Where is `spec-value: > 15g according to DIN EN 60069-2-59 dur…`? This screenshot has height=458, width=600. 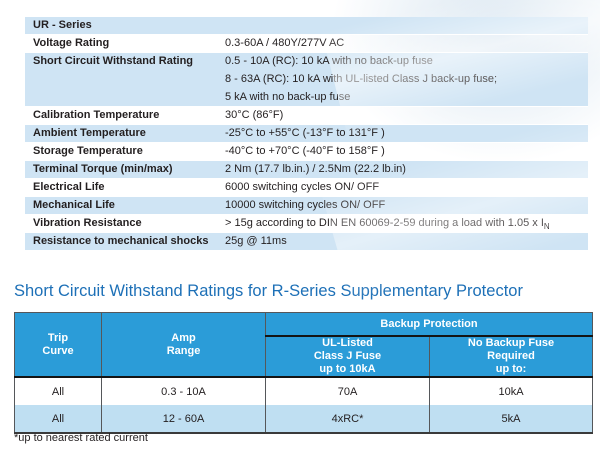 spec-value: > 15g according to DIN EN 60069-2-59 dur… is located at coordinates (406, 223).